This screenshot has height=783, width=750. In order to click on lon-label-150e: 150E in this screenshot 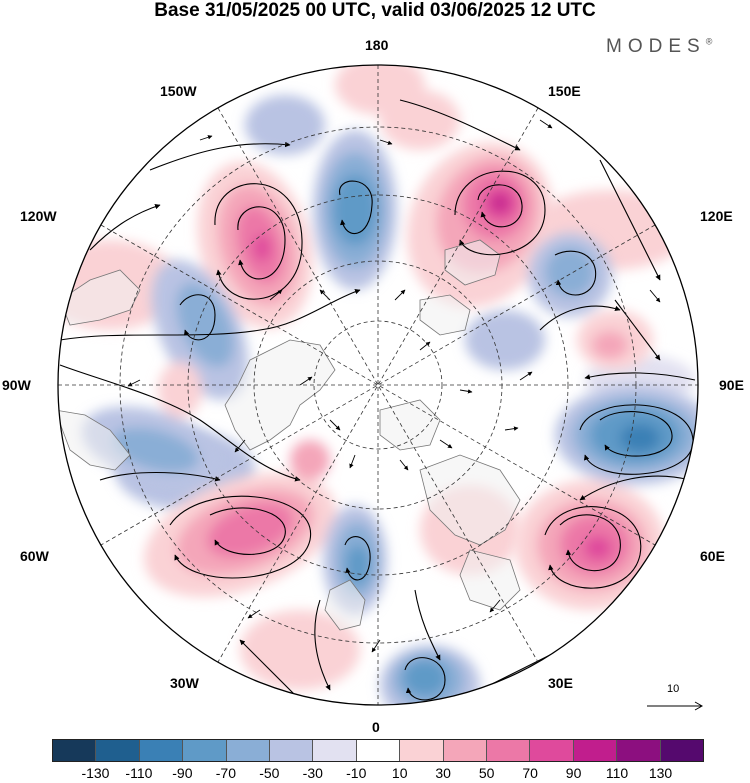, I will do `click(564, 91)`.